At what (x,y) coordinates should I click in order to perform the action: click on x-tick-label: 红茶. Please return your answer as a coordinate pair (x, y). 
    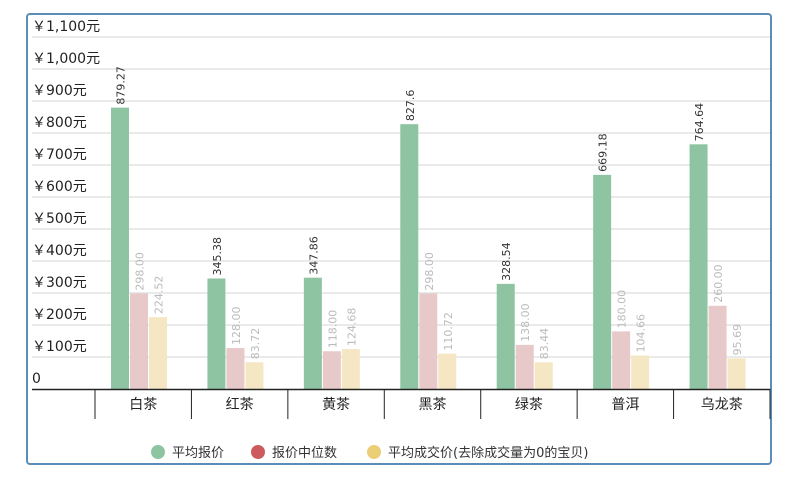
    Looking at the image, I should click on (240, 405).